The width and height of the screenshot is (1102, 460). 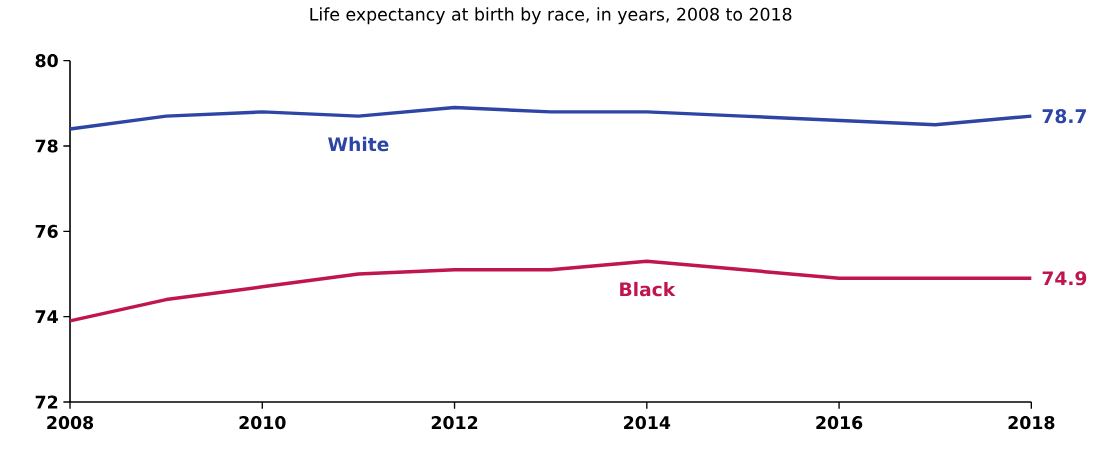 I want to click on y-tick-label: 76, so click(x=46, y=231).